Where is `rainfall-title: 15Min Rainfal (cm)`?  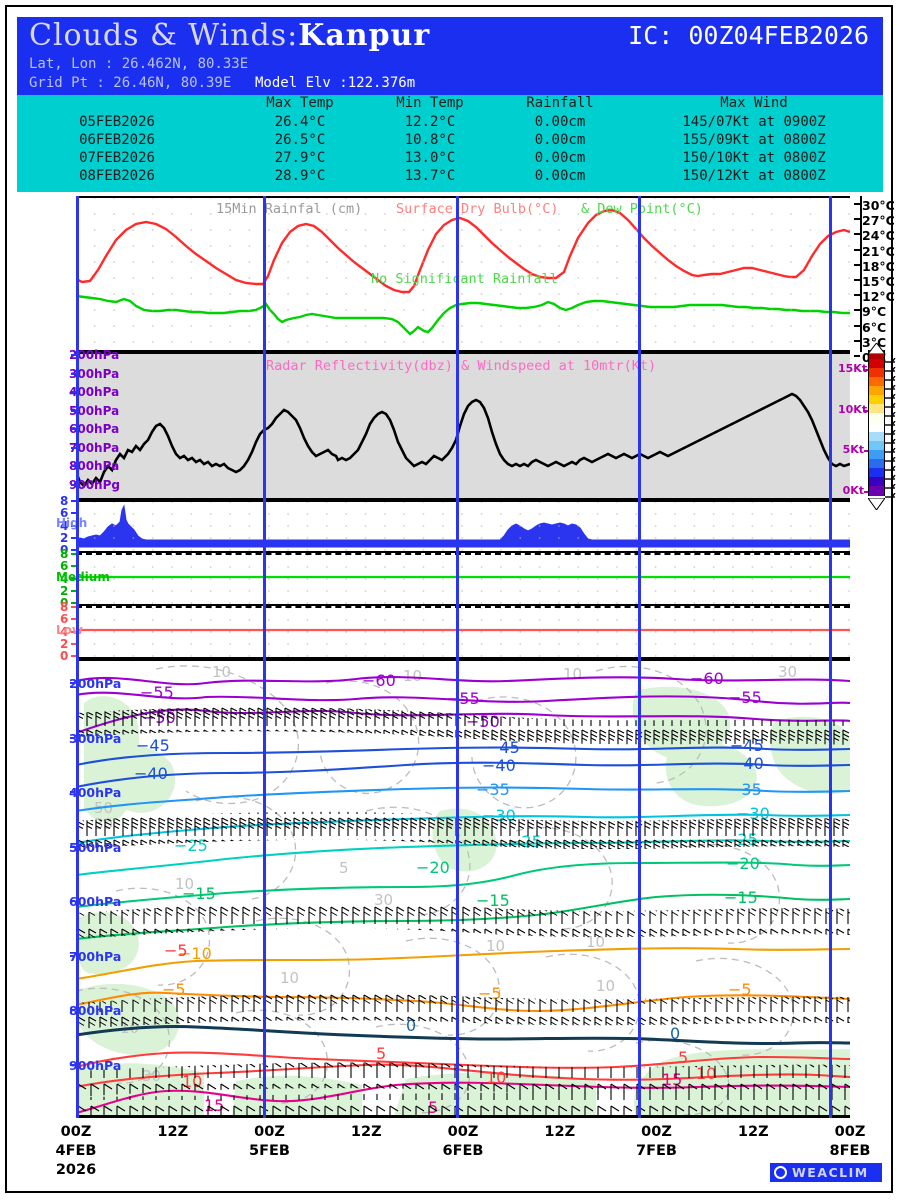
rainfall-title: 15Min Rainfal (cm) is located at coordinates (289, 209).